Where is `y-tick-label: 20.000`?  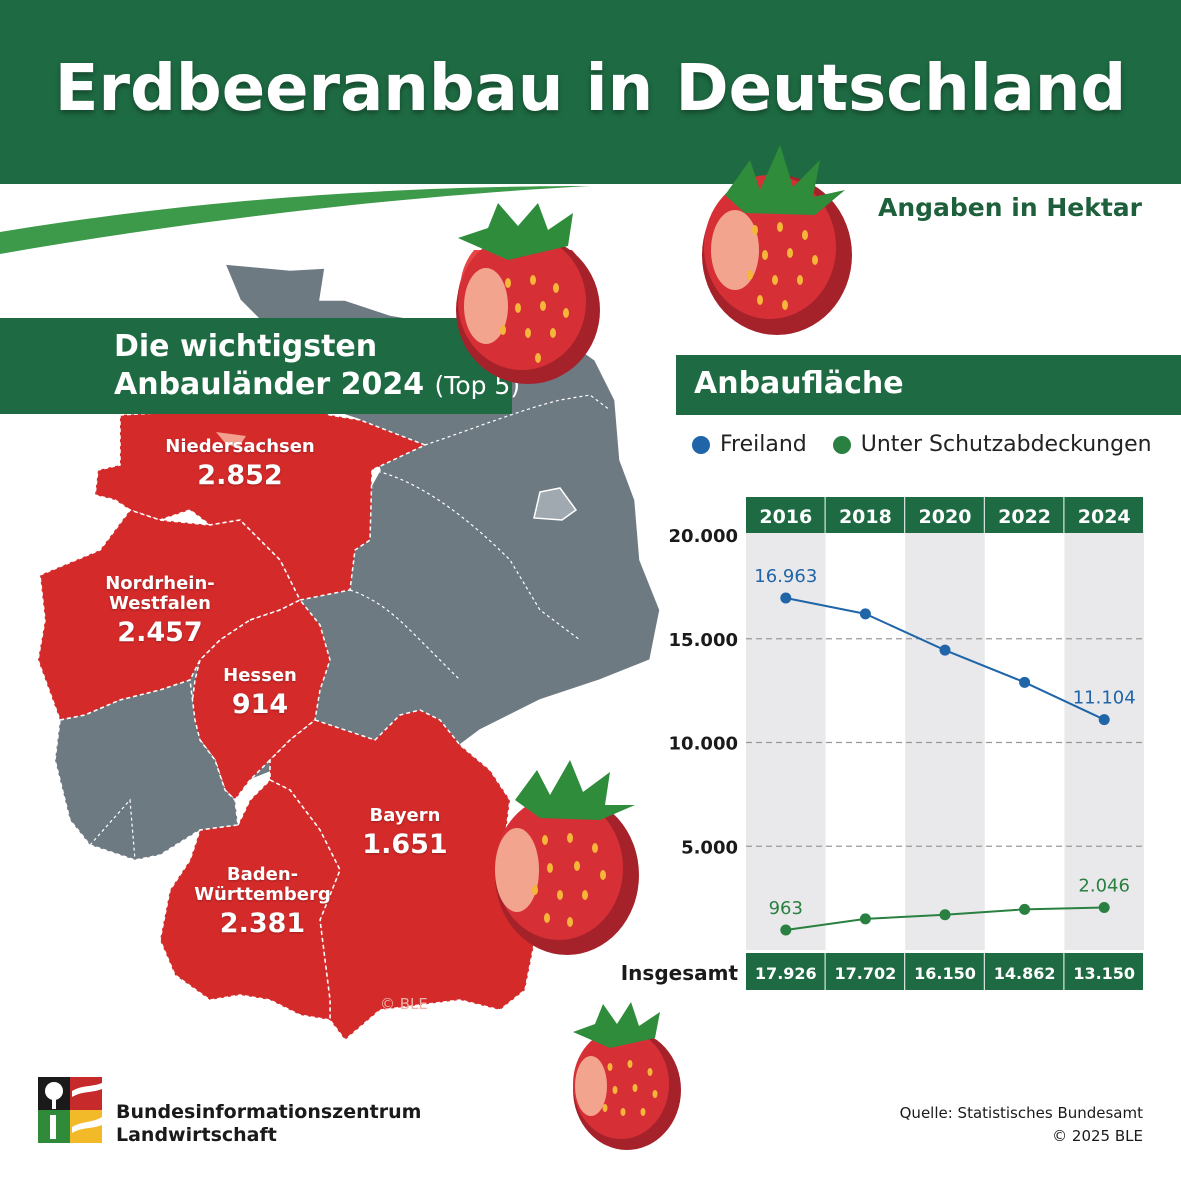
y-tick-label: 20.000 is located at coordinates (703, 536).